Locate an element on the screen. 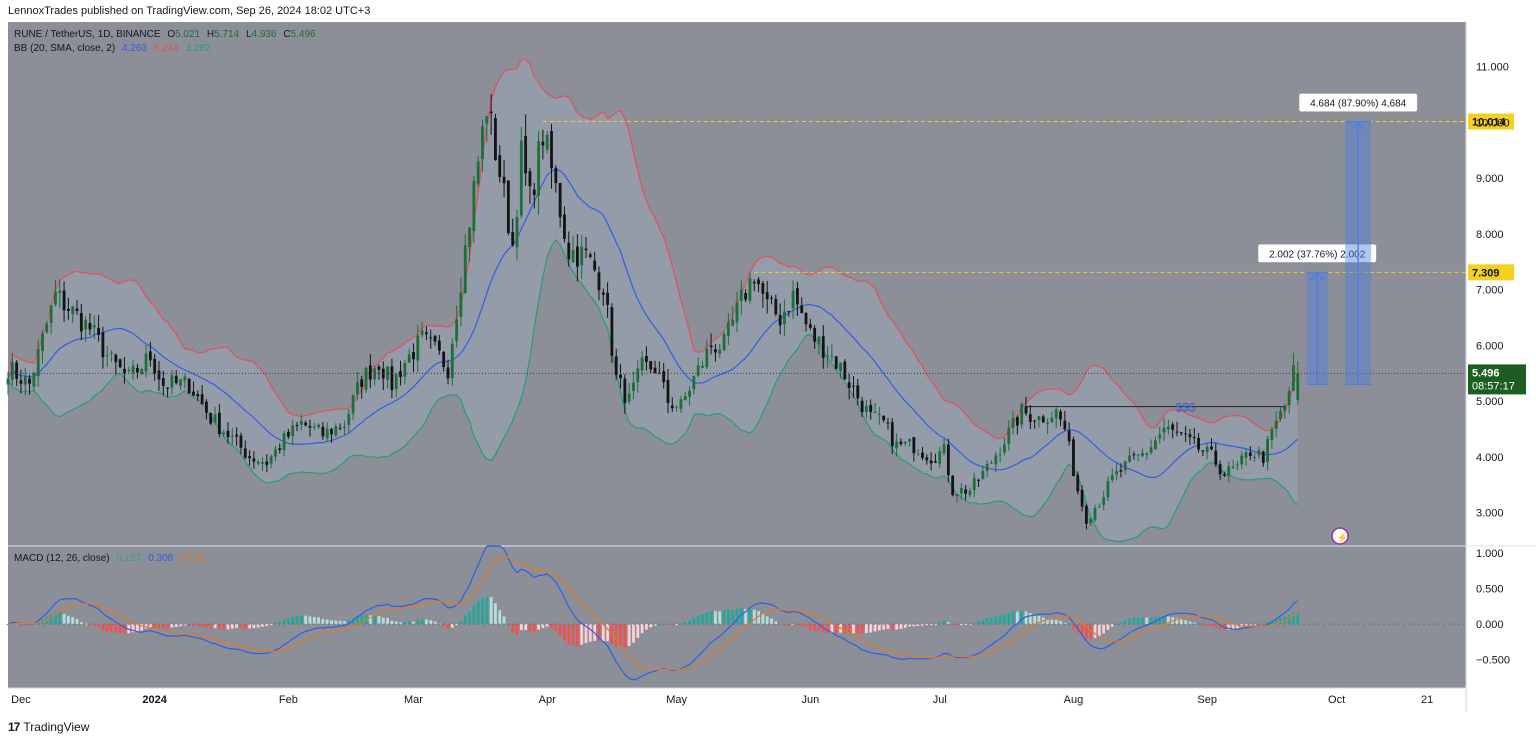 Image resolution: width=1536 pixels, height=742 pixels. time-tick-label: Jul is located at coordinates (940, 700).